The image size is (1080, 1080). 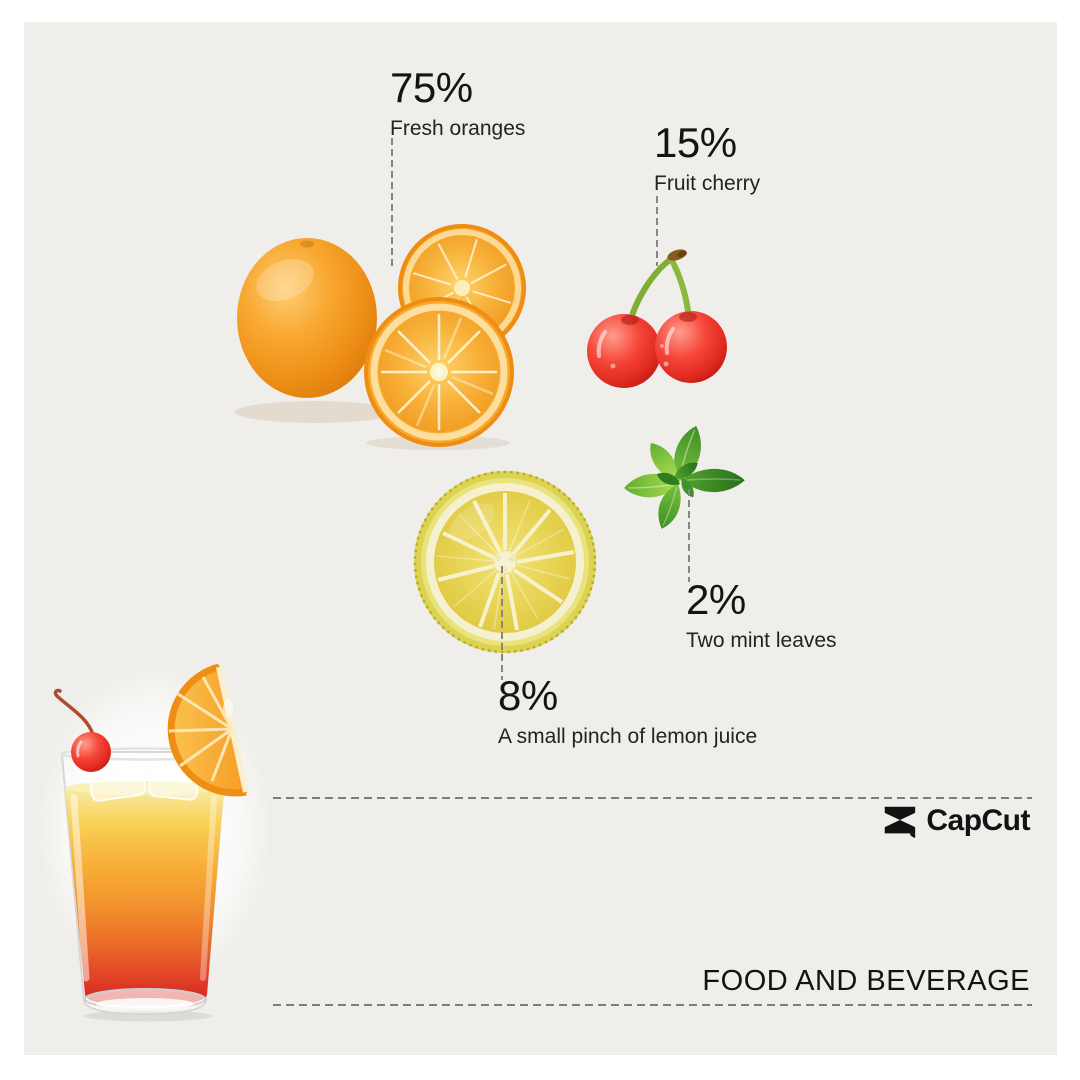 What do you see at coordinates (502, 623) in the screenshot?
I see `connector-lemon` at bounding box center [502, 623].